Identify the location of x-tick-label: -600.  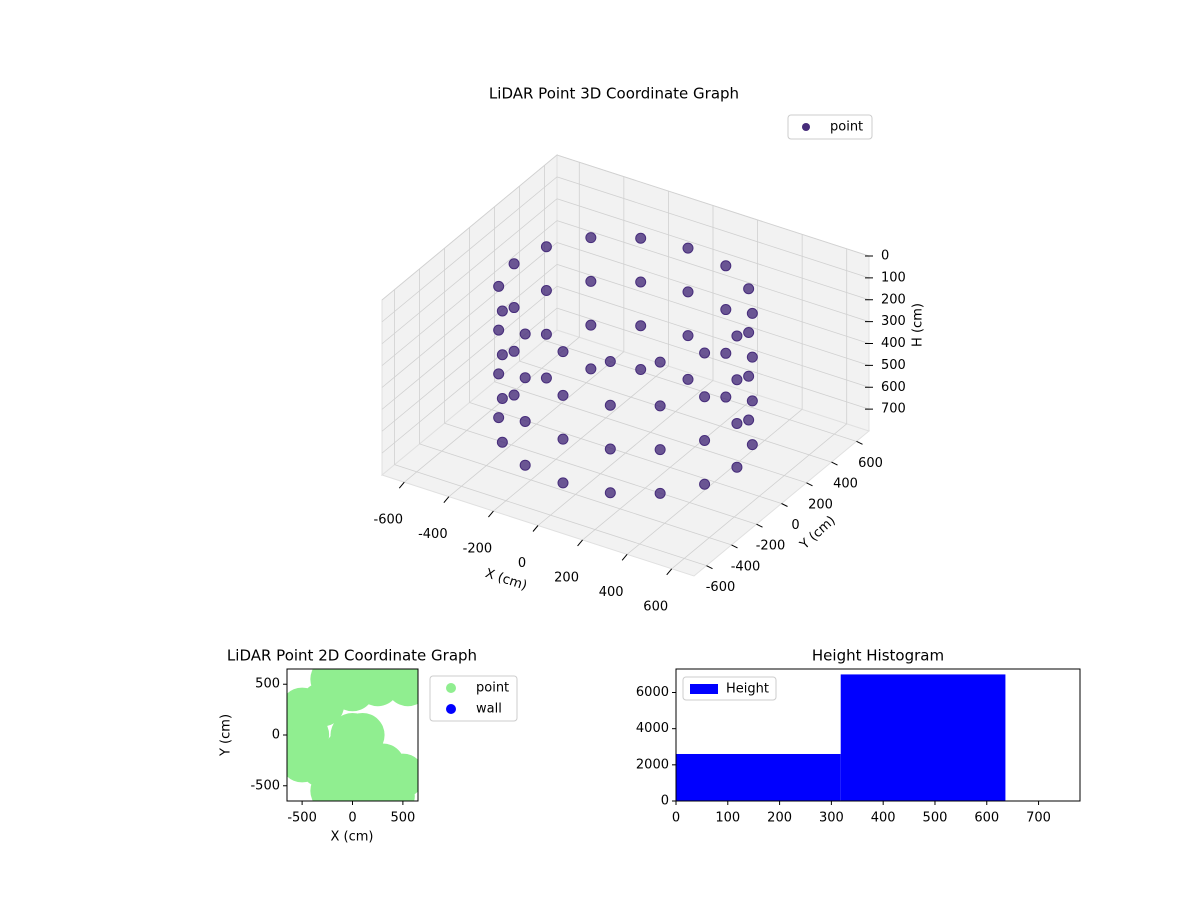
(389, 520).